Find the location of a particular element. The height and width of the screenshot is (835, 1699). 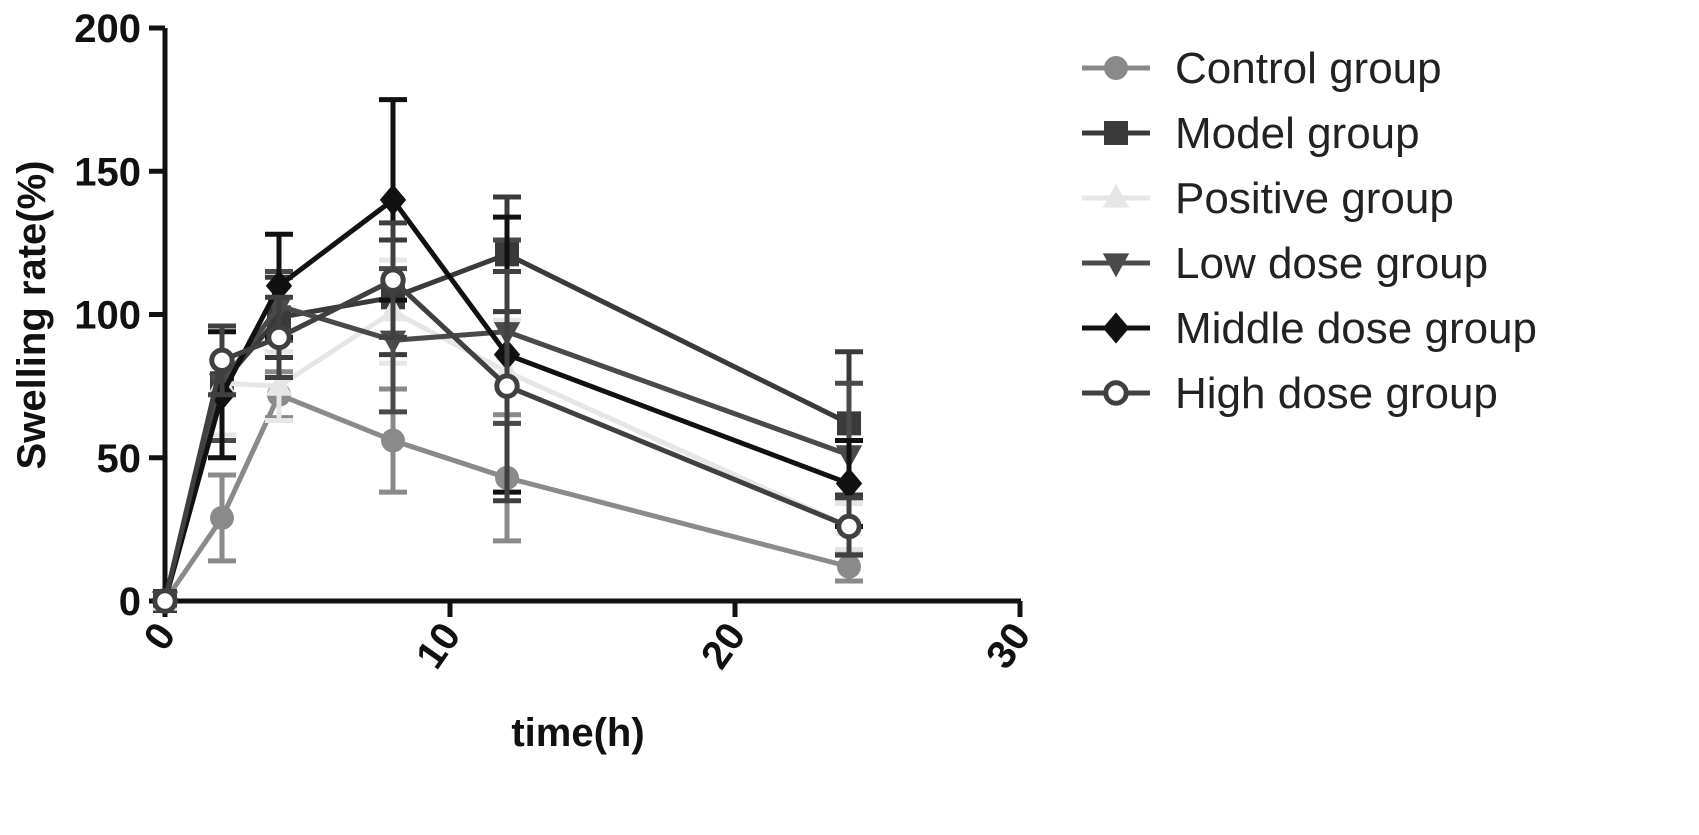

x-tick-label: 0 is located at coordinates (160, 636).